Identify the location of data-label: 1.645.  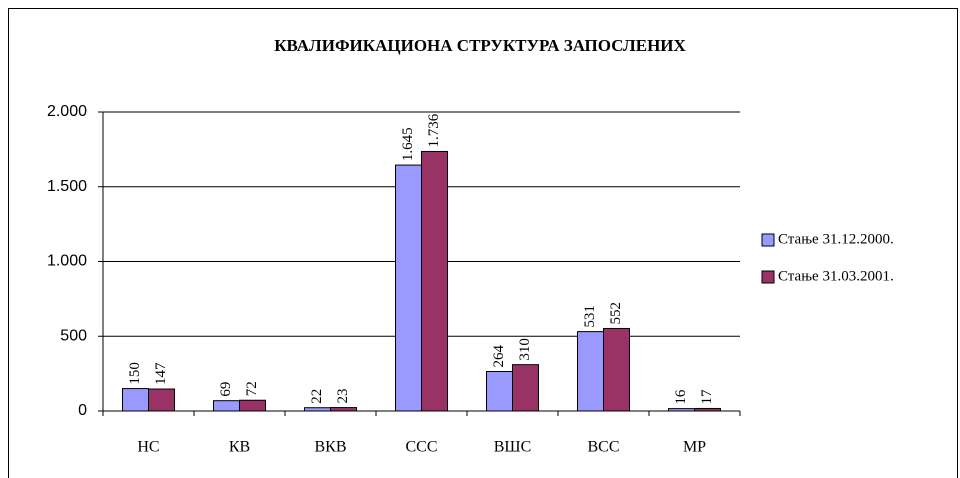
(408, 144).